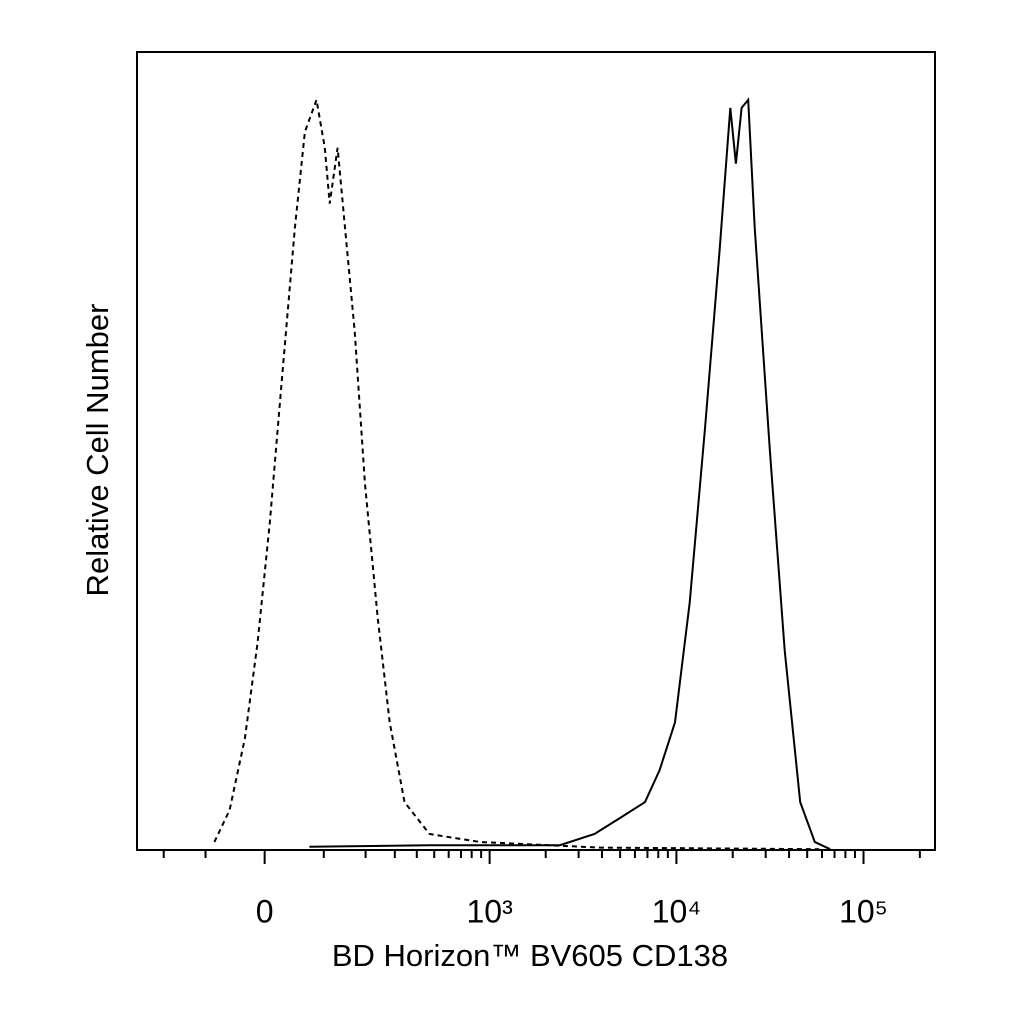 The height and width of the screenshot is (1024, 1024). What do you see at coordinates (265, 911) in the screenshot?
I see `x-tick-label: 0` at bounding box center [265, 911].